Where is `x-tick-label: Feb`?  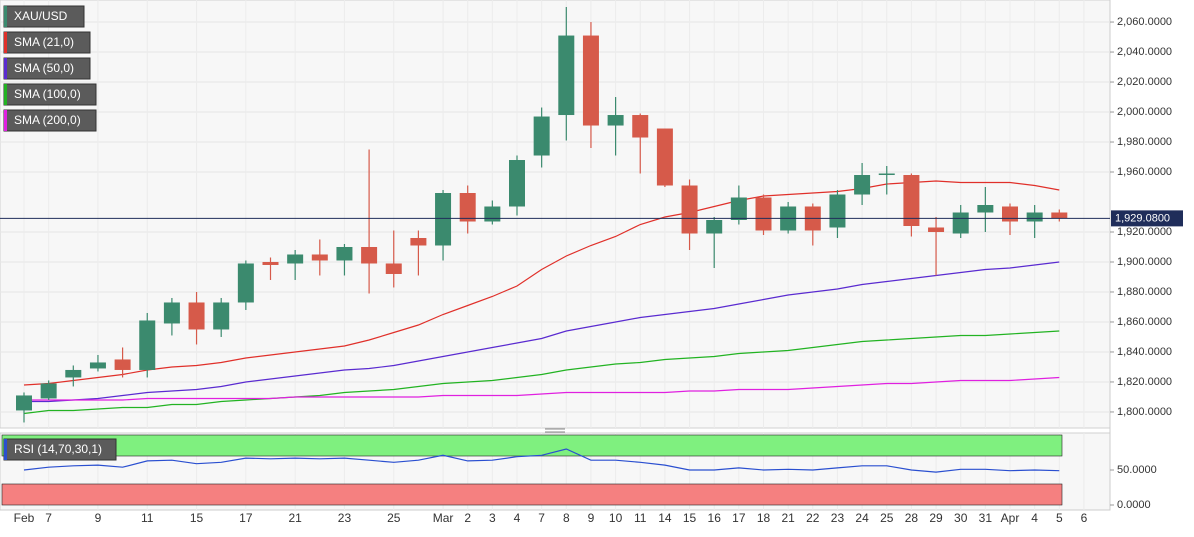
x-tick-label: Feb is located at coordinates (24, 518).